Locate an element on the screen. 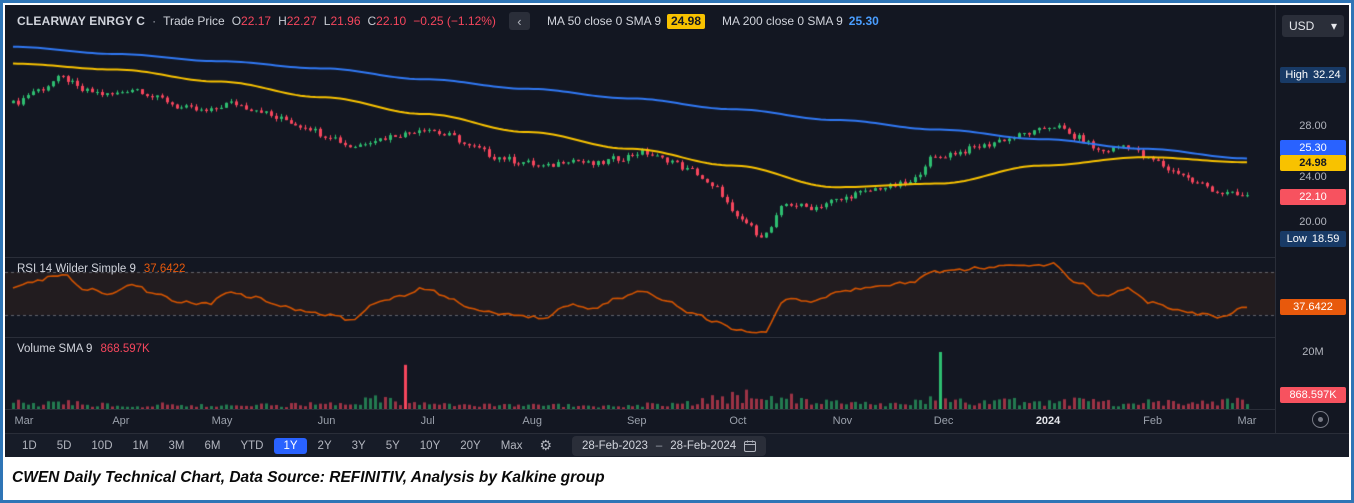 This screenshot has height=503, width=1354. period-low-badge: Low 18.59 is located at coordinates (1313, 239).